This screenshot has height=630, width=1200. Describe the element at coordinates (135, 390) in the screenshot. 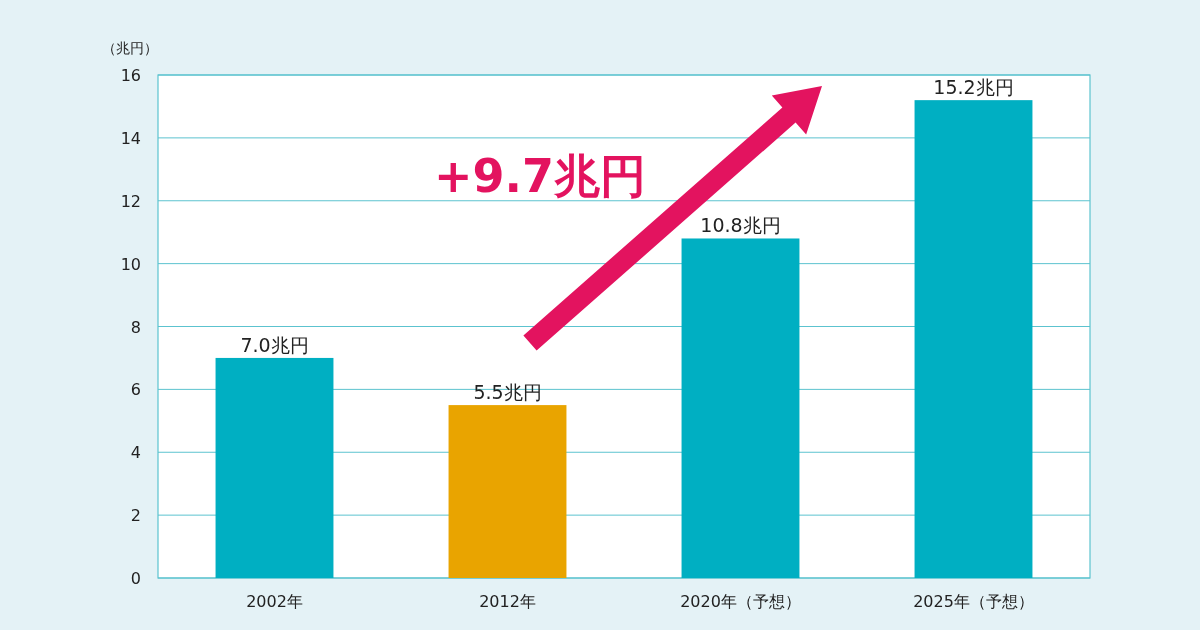

I see `y-tick-label: 6` at that location.